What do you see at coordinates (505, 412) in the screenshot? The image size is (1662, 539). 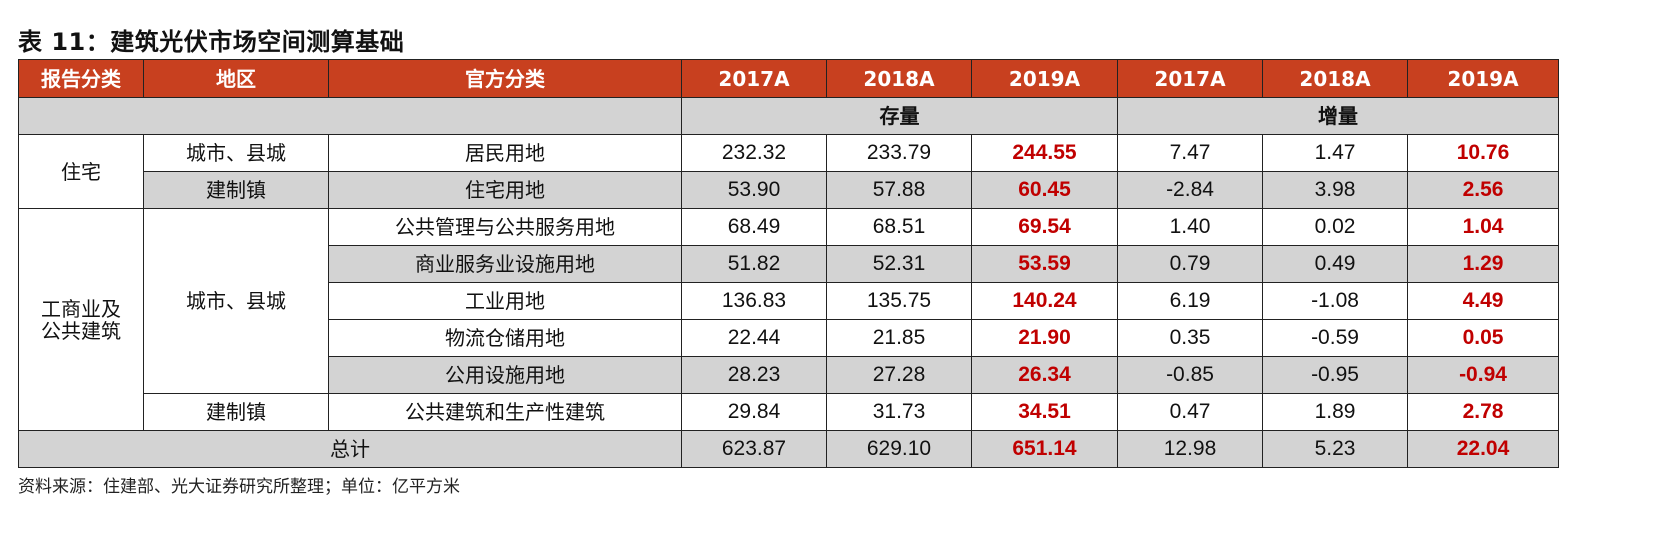 I see `category-cell: 公共建筑和生产性建筑` at bounding box center [505, 412].